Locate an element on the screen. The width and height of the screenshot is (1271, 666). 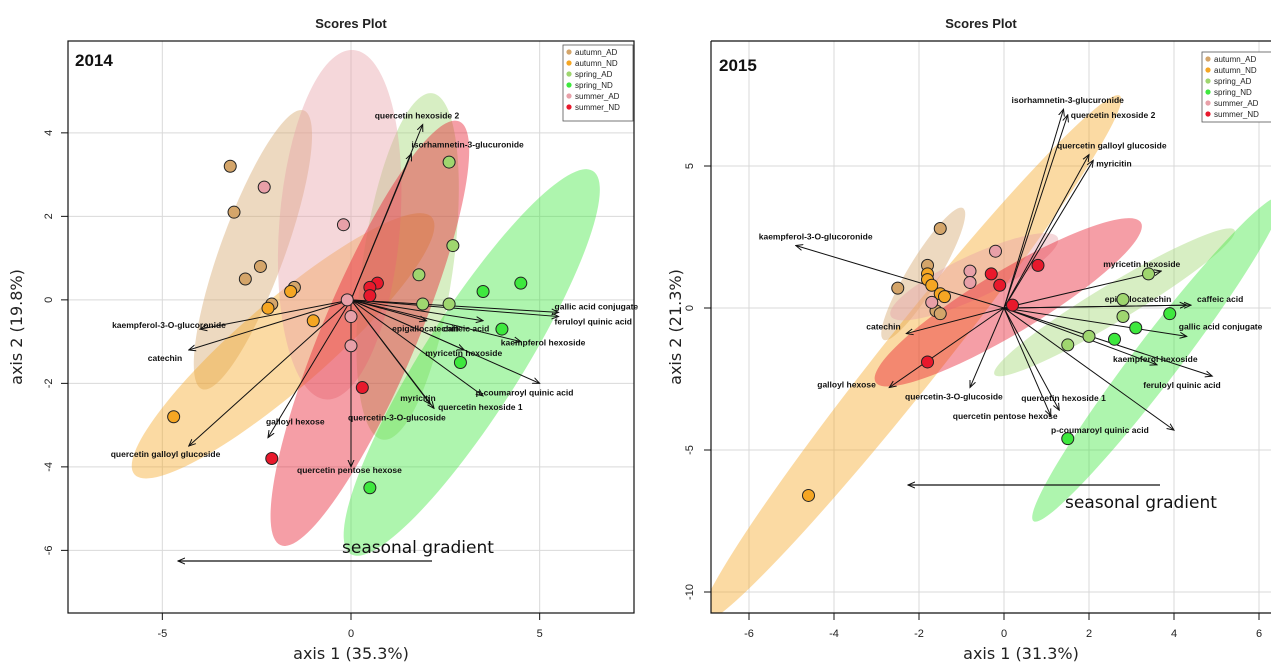
y-tick-label: 4 is located at coordinates (49, 133).